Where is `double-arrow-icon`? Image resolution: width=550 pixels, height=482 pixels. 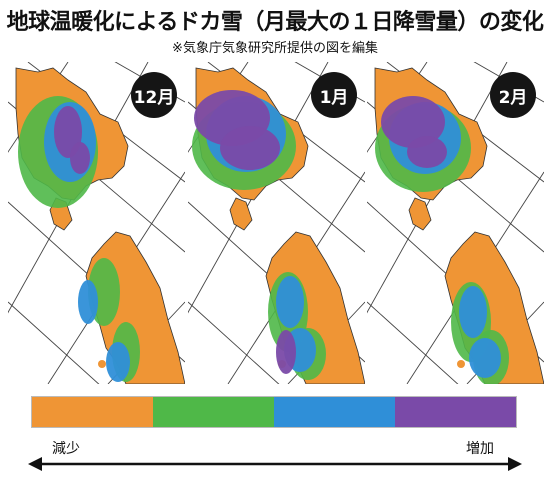 double-arrow-icon is located at coordinates (275, 464).